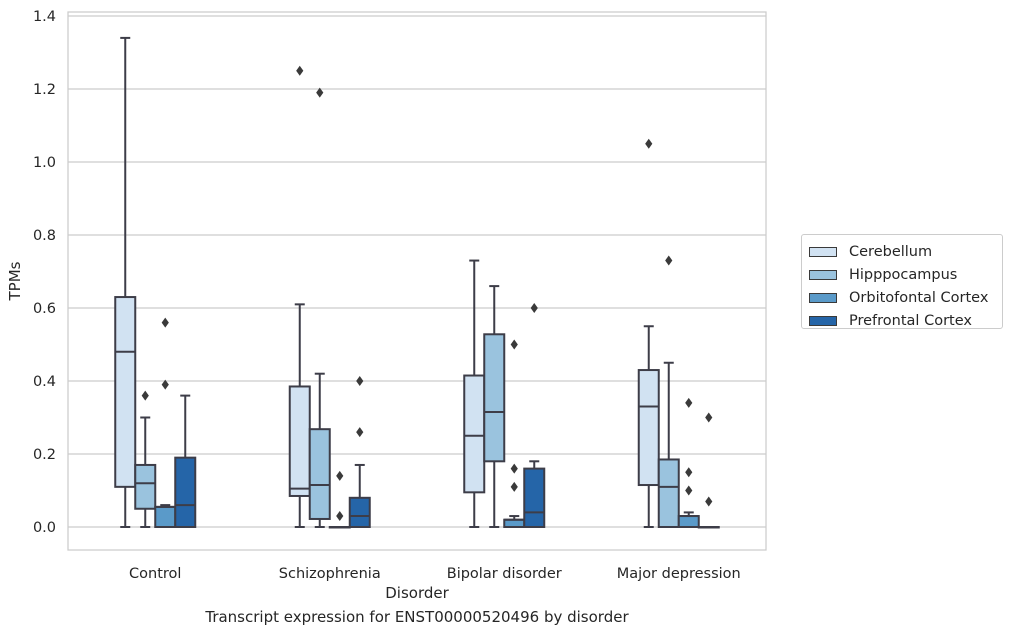 This screenshot has width=1014, height=637. I want to click on legend-label: Cerebellum, so click(891, 251).